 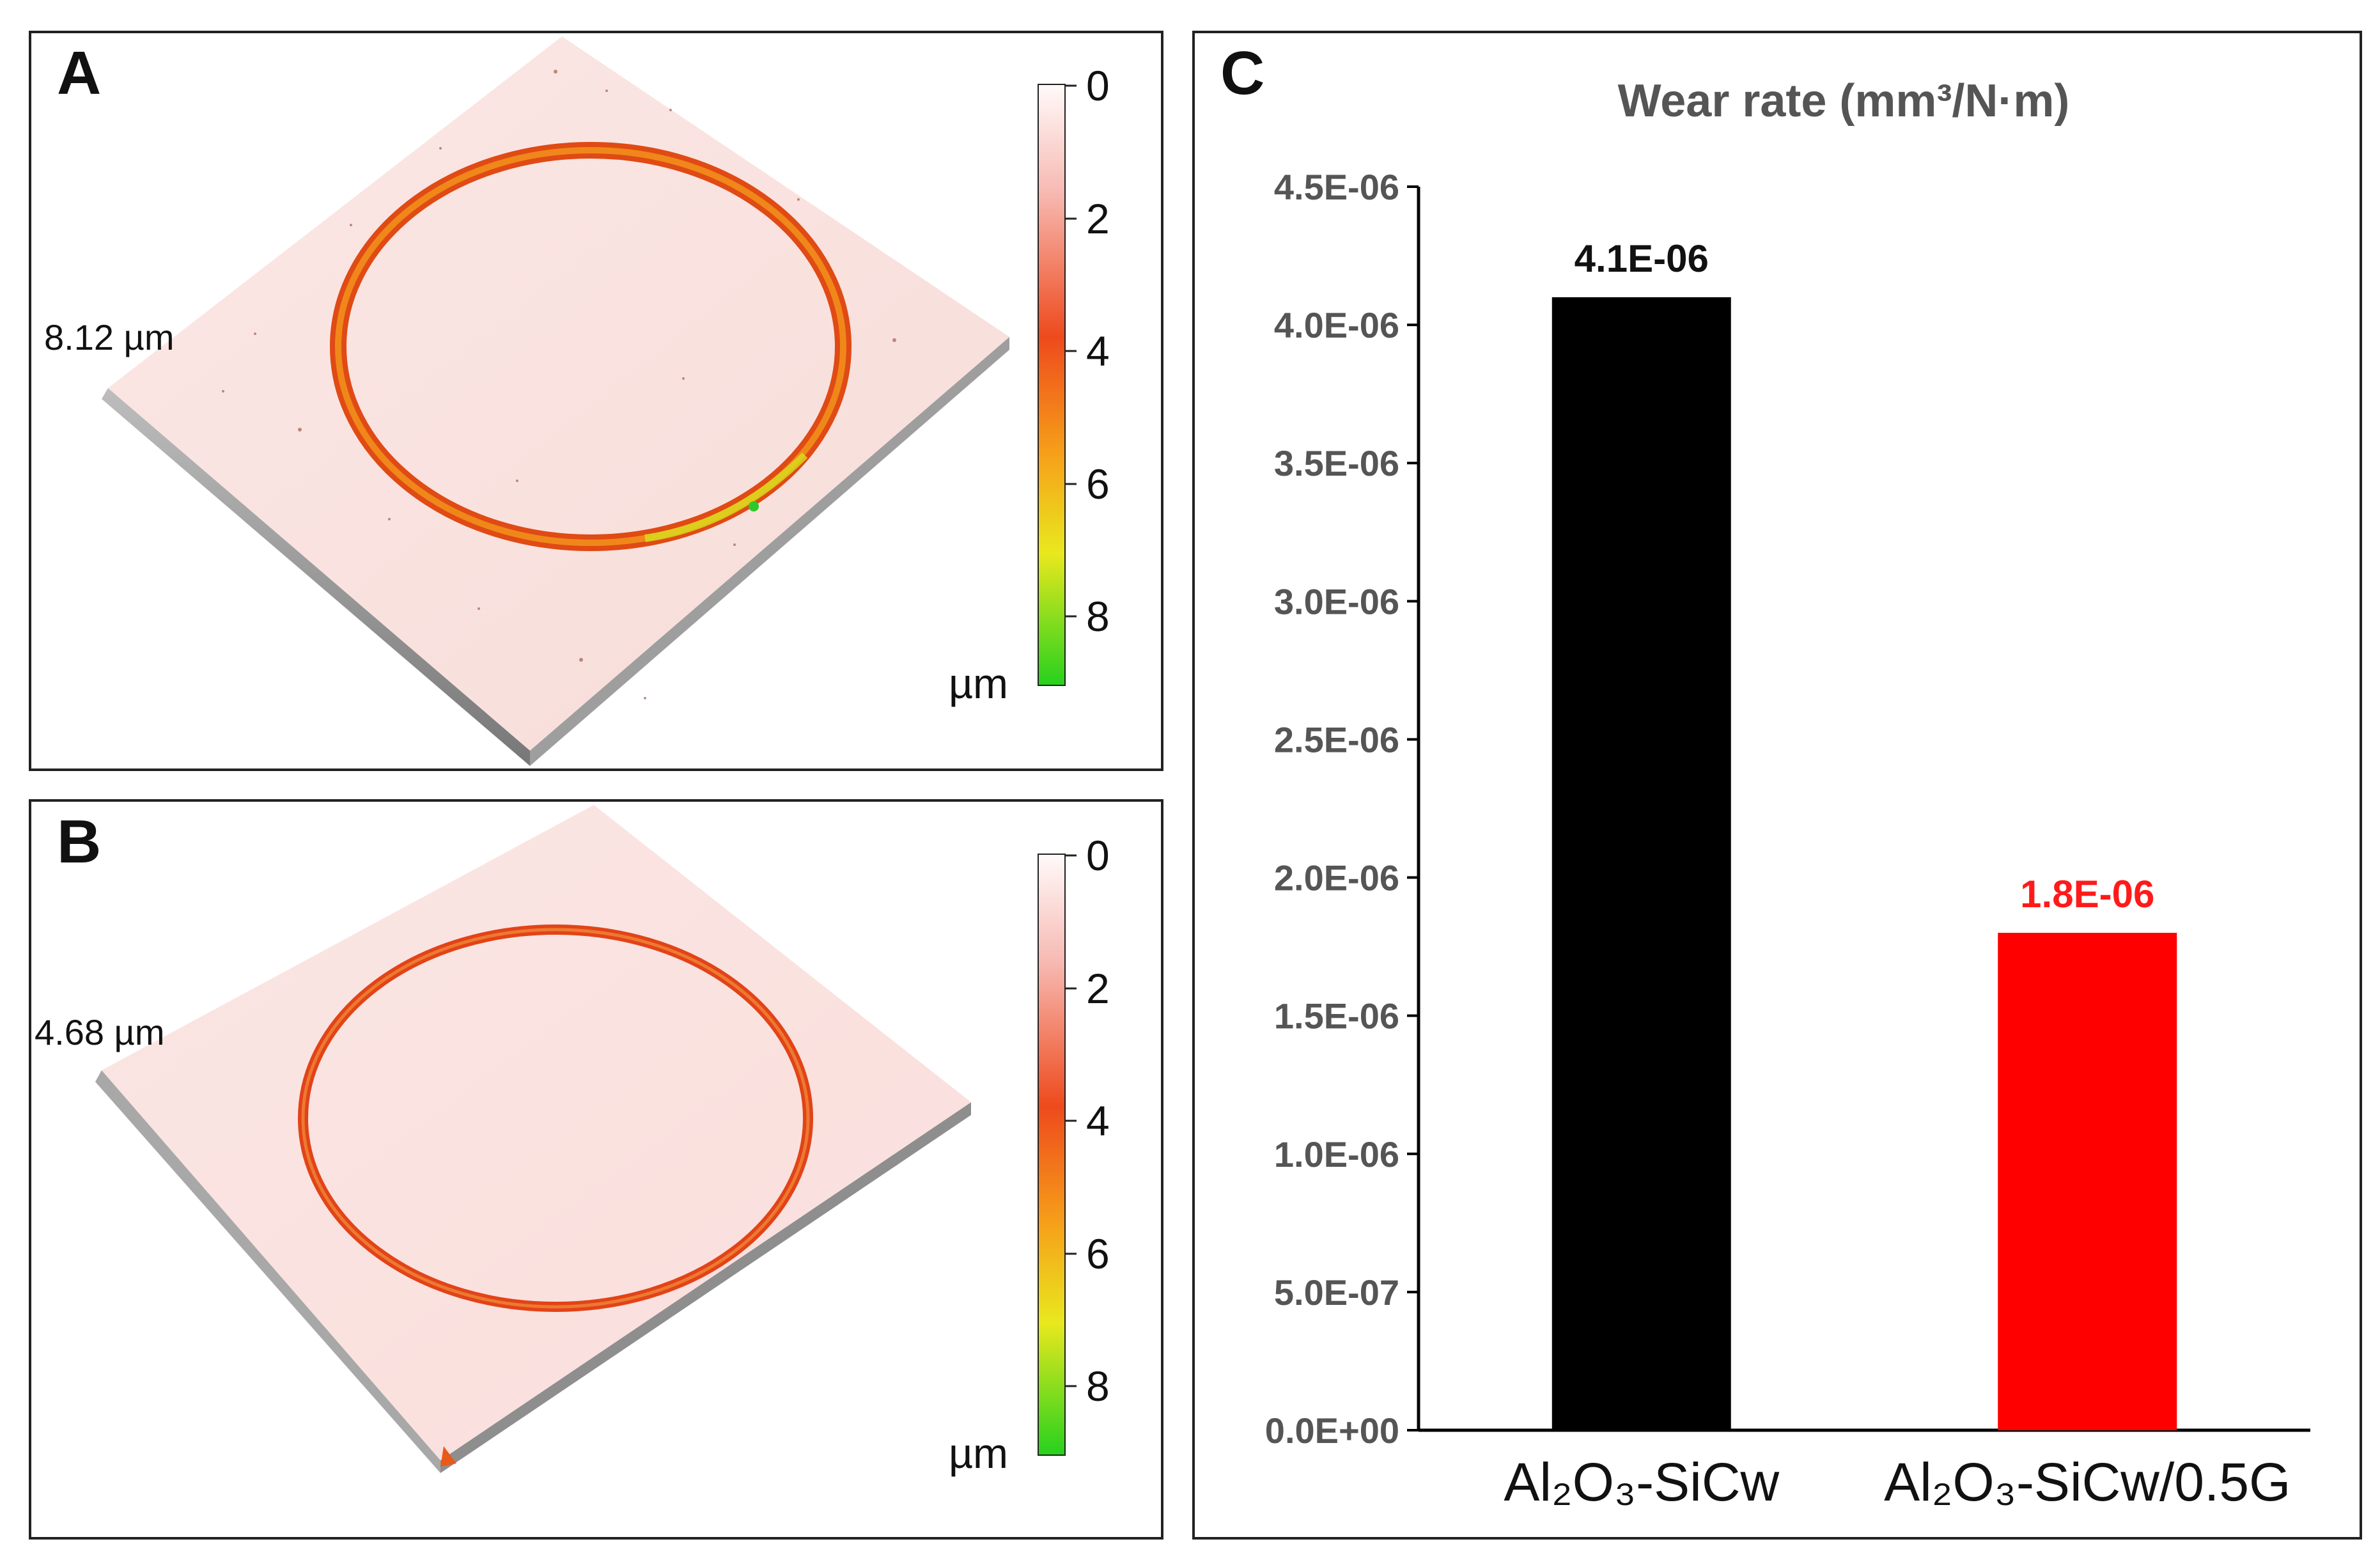 What do you see at coordinates (1336, 463) in the screenshot?
I see `y-tick-label: 3.5E-06` at bounding box center [1336, 463].